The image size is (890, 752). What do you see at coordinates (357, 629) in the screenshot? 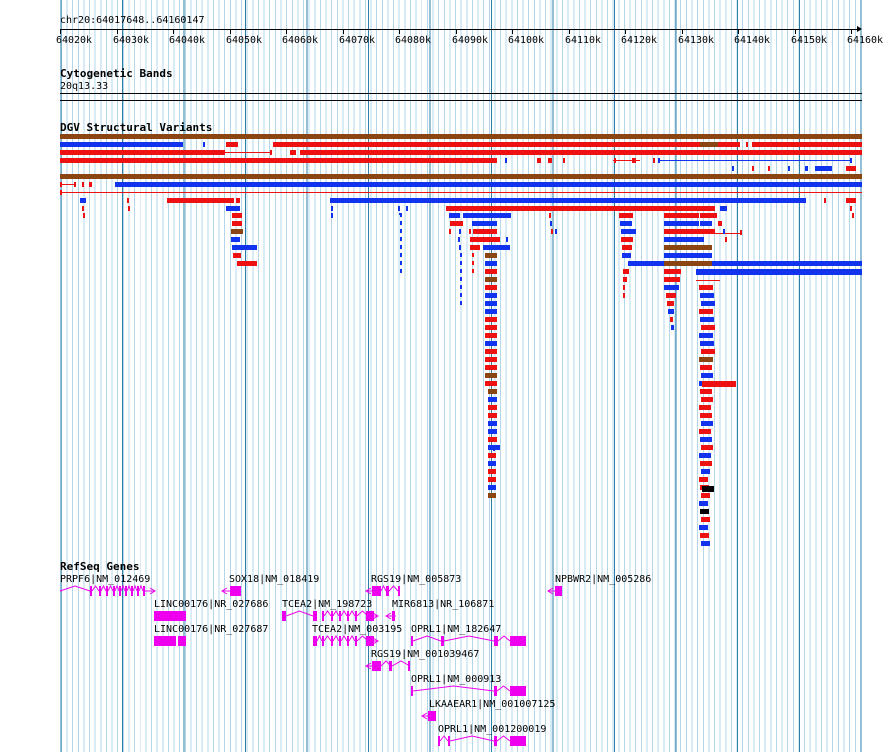
I see `gene-label: TCEA2|NM_003195` at bounding box center [357, 629].